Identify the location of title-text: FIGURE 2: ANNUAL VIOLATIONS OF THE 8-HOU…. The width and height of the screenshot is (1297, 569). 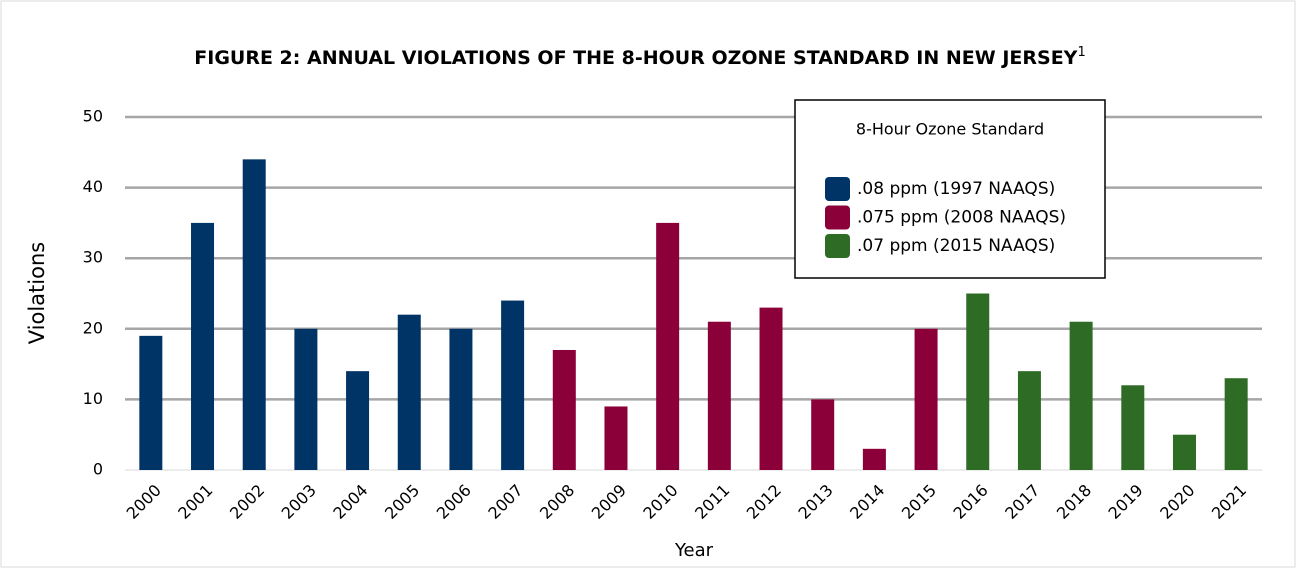
(635, 58).